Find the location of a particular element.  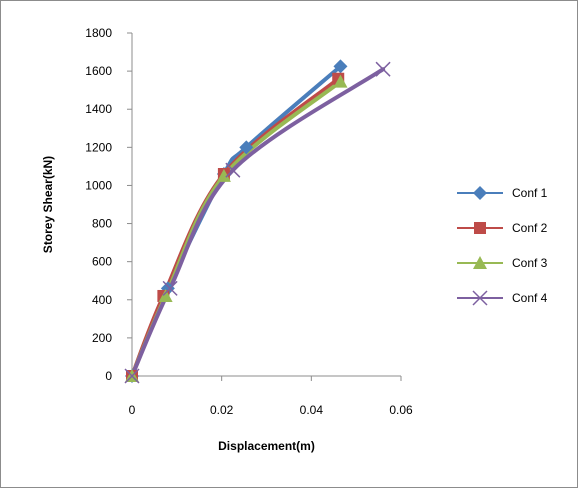

y-tick-label: 600 is located at coordinates (102, 262).